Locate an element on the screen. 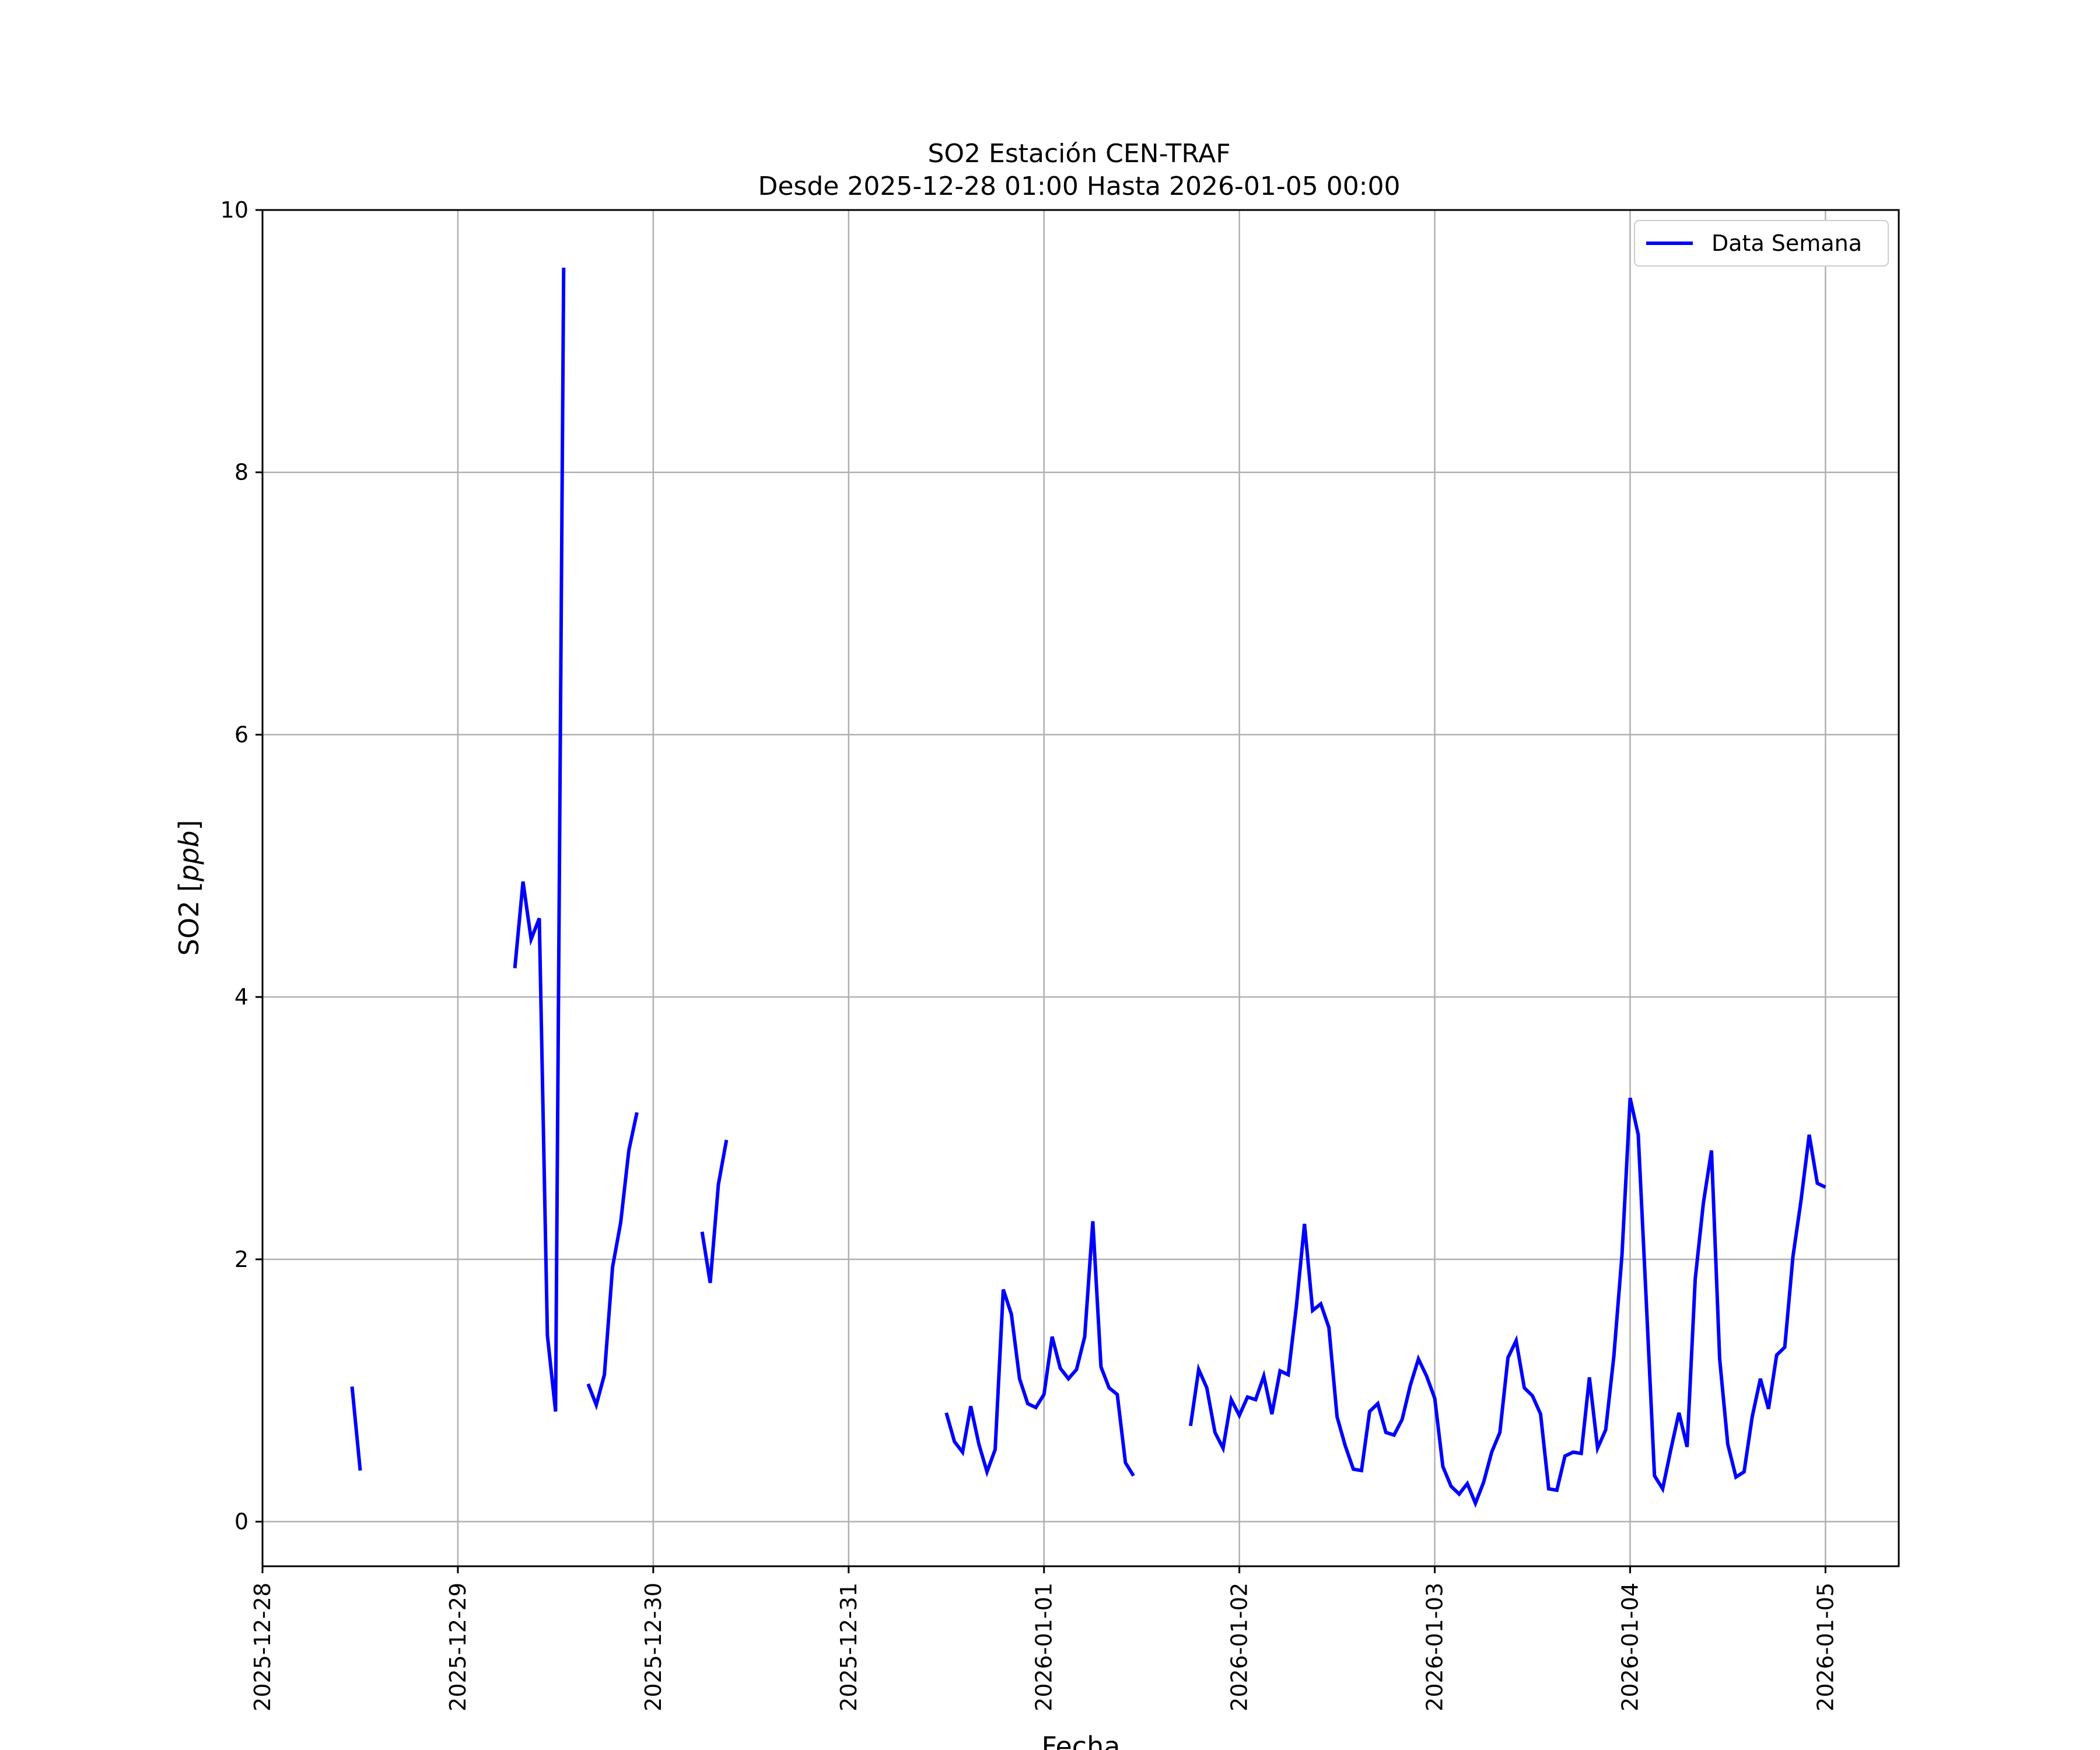 Image resolution: width=2100 pixels, height=1750 pixels. y-axis-label-main: SO2 [ is located at coordinates (189, 918).